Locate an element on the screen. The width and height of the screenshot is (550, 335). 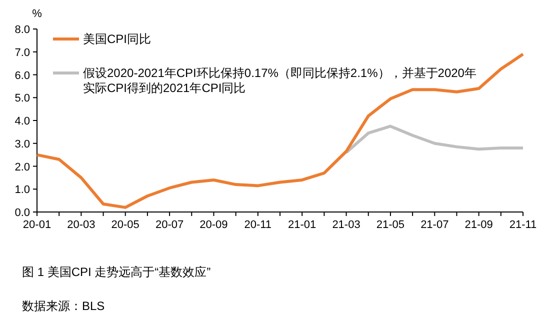
x-tick-label: 20-09 is located at coordinates (214, 225).